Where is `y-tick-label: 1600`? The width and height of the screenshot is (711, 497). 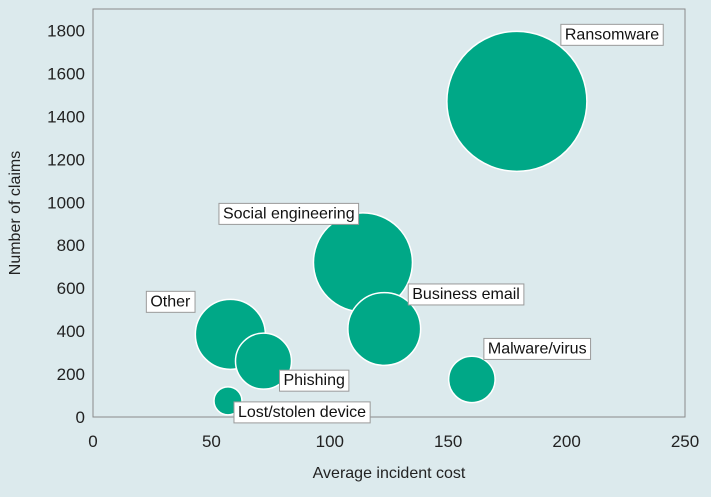
y-tick-label: 1600 is located at coordinates (66, 73).